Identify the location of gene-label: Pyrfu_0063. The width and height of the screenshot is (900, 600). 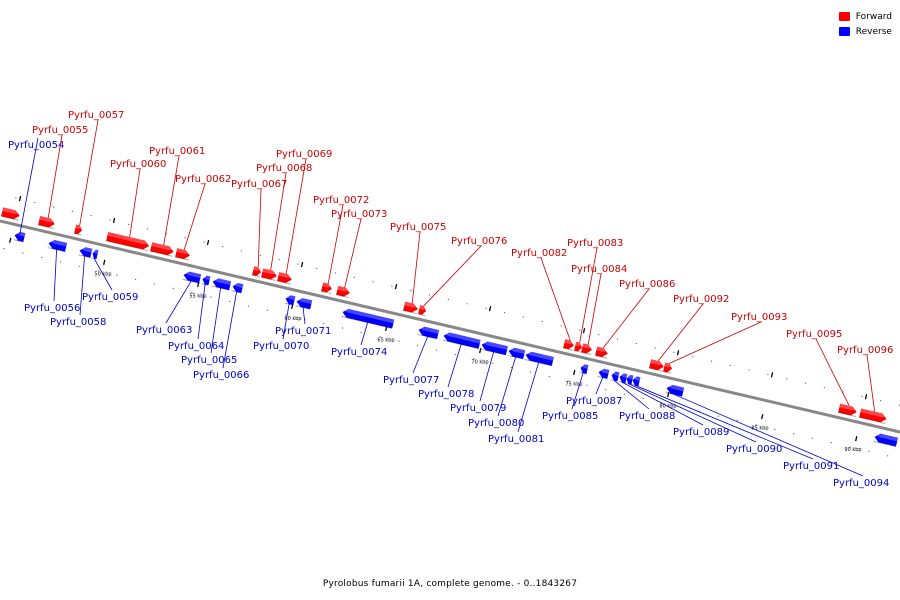
(164, 330).